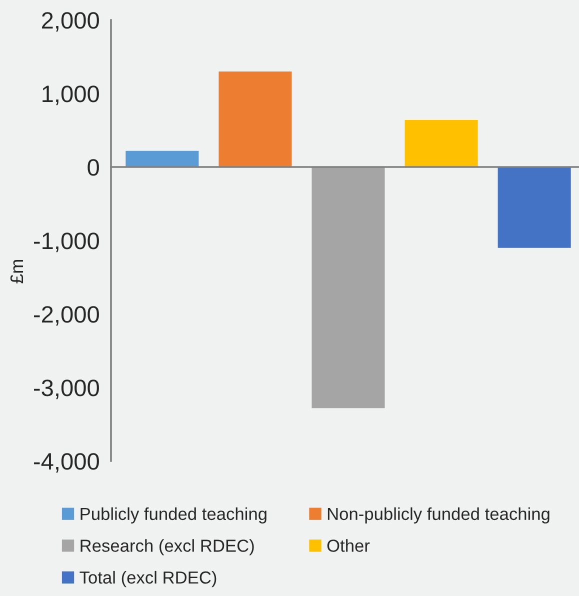  What do you see at coordinates (66, 242) in the screenshot?
I see `y-tick-label: -1,000` at bounding box center [66, 242].